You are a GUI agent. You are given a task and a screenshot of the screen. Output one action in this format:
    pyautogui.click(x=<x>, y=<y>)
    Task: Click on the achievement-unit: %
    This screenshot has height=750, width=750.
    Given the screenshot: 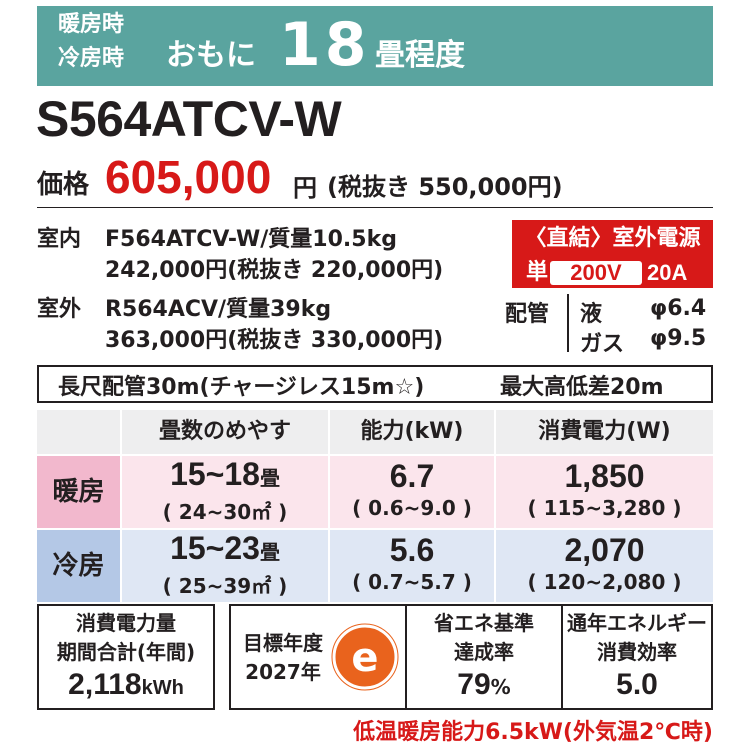 What is the action you would take?
    pyautogui.click(x=500, y=687)
    